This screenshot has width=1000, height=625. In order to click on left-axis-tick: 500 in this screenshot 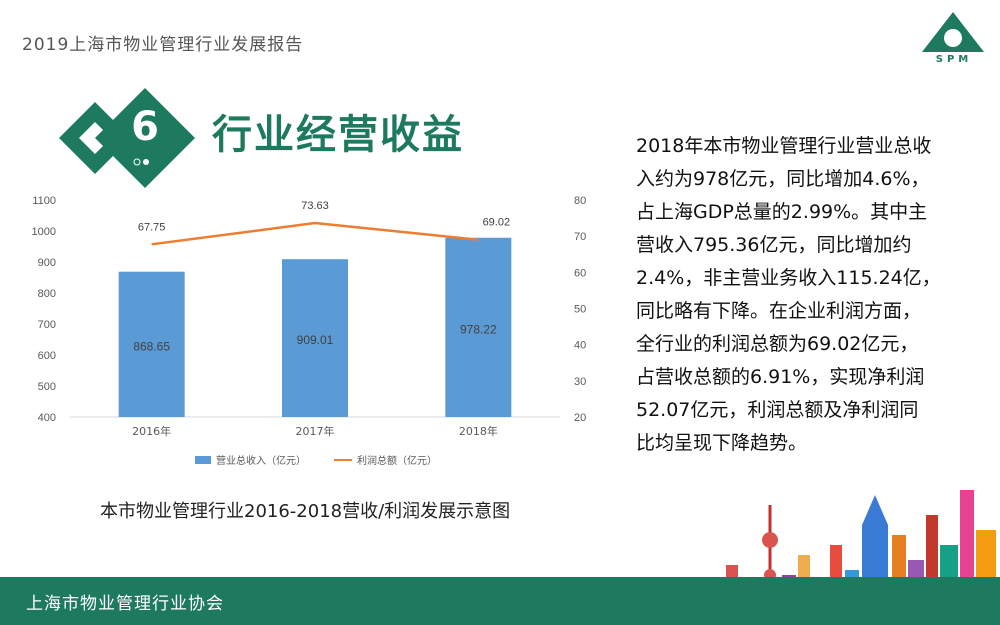, I will do `click(47, 387)`.